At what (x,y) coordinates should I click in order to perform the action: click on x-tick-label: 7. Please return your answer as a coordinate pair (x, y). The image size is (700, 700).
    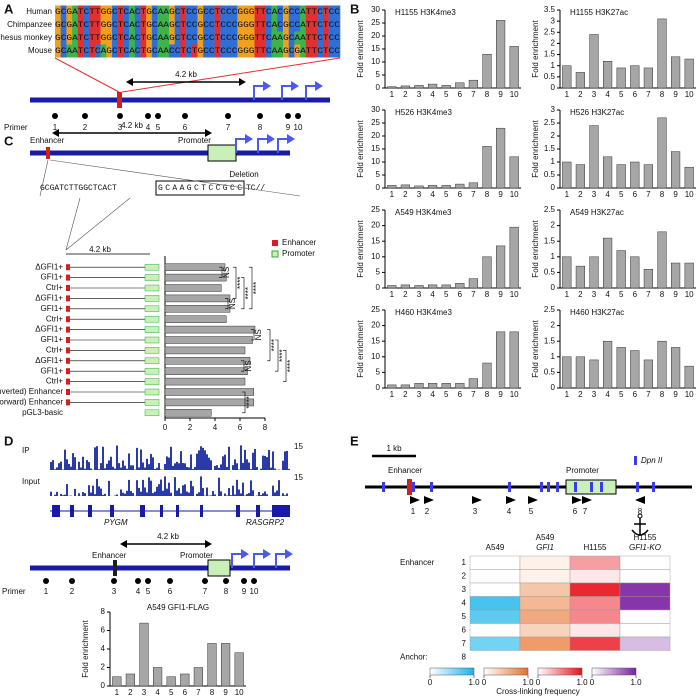
    Looking at the image, I should click on (198, 692).